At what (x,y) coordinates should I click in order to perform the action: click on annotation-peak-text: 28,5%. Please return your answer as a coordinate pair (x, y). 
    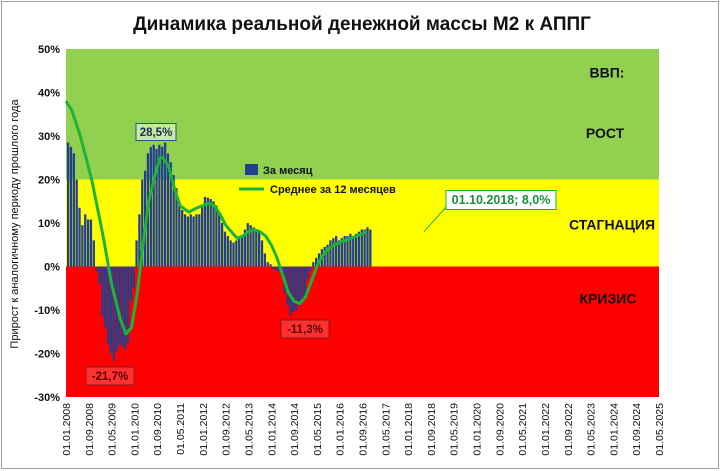
    Looking at the image, I should click on (156, 133).